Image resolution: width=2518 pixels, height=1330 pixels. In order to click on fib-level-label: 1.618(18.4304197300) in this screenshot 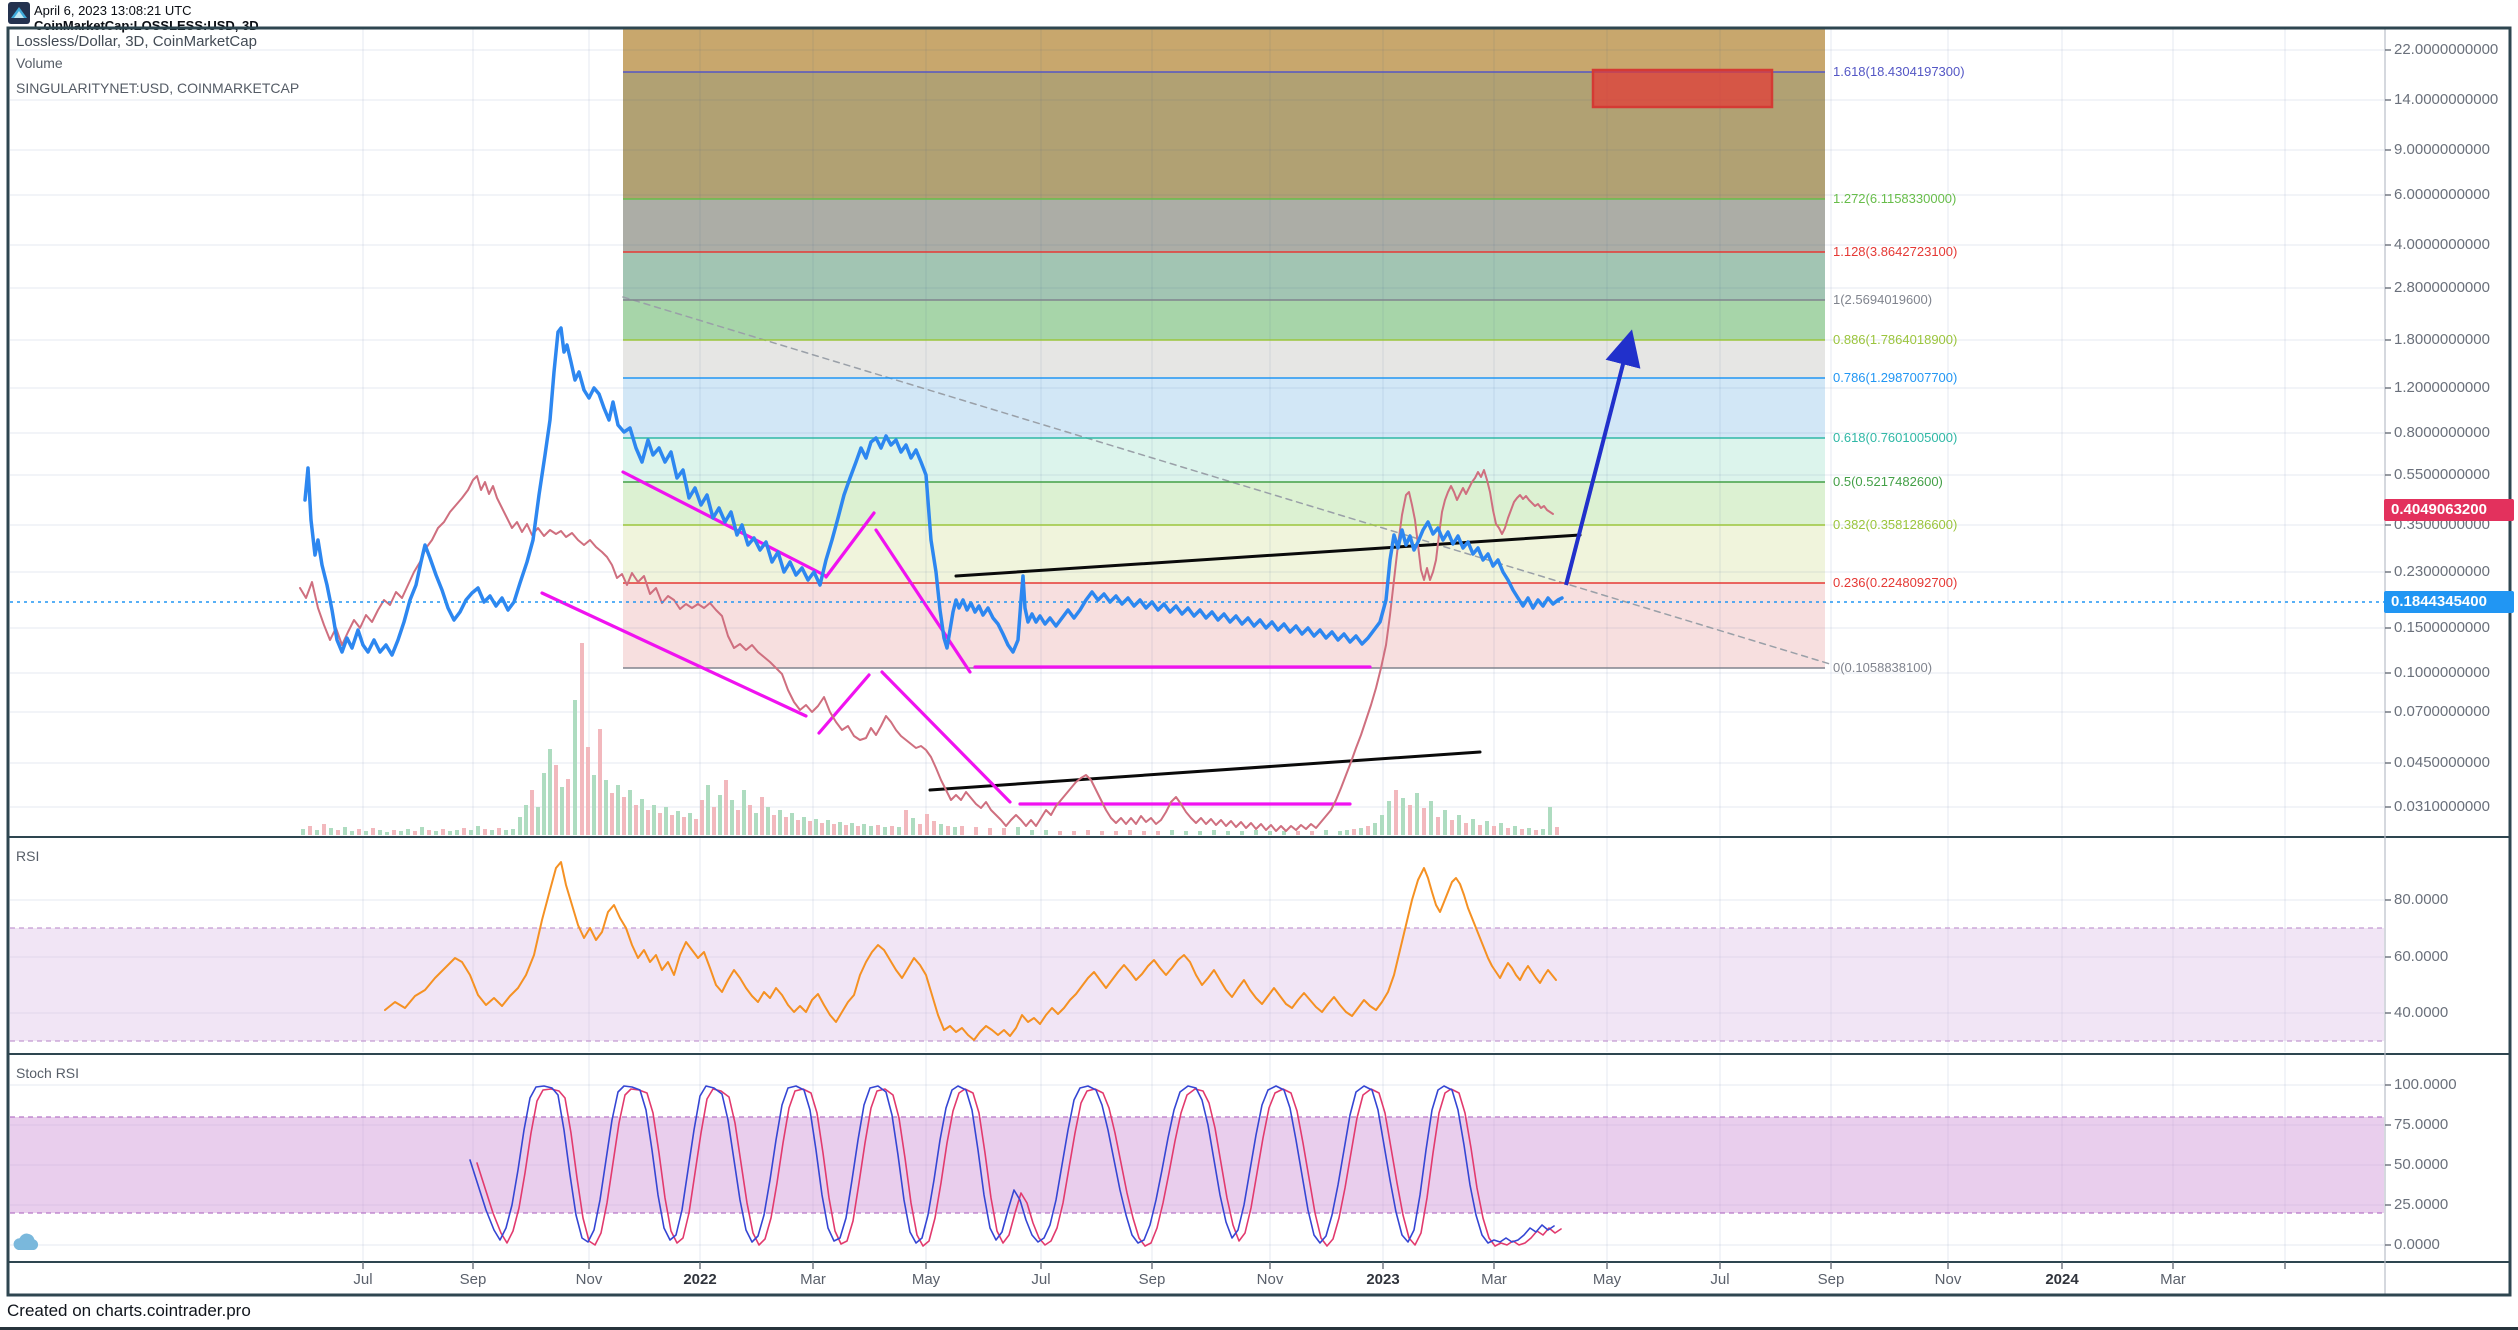, I will do `click(1899, 71)`.